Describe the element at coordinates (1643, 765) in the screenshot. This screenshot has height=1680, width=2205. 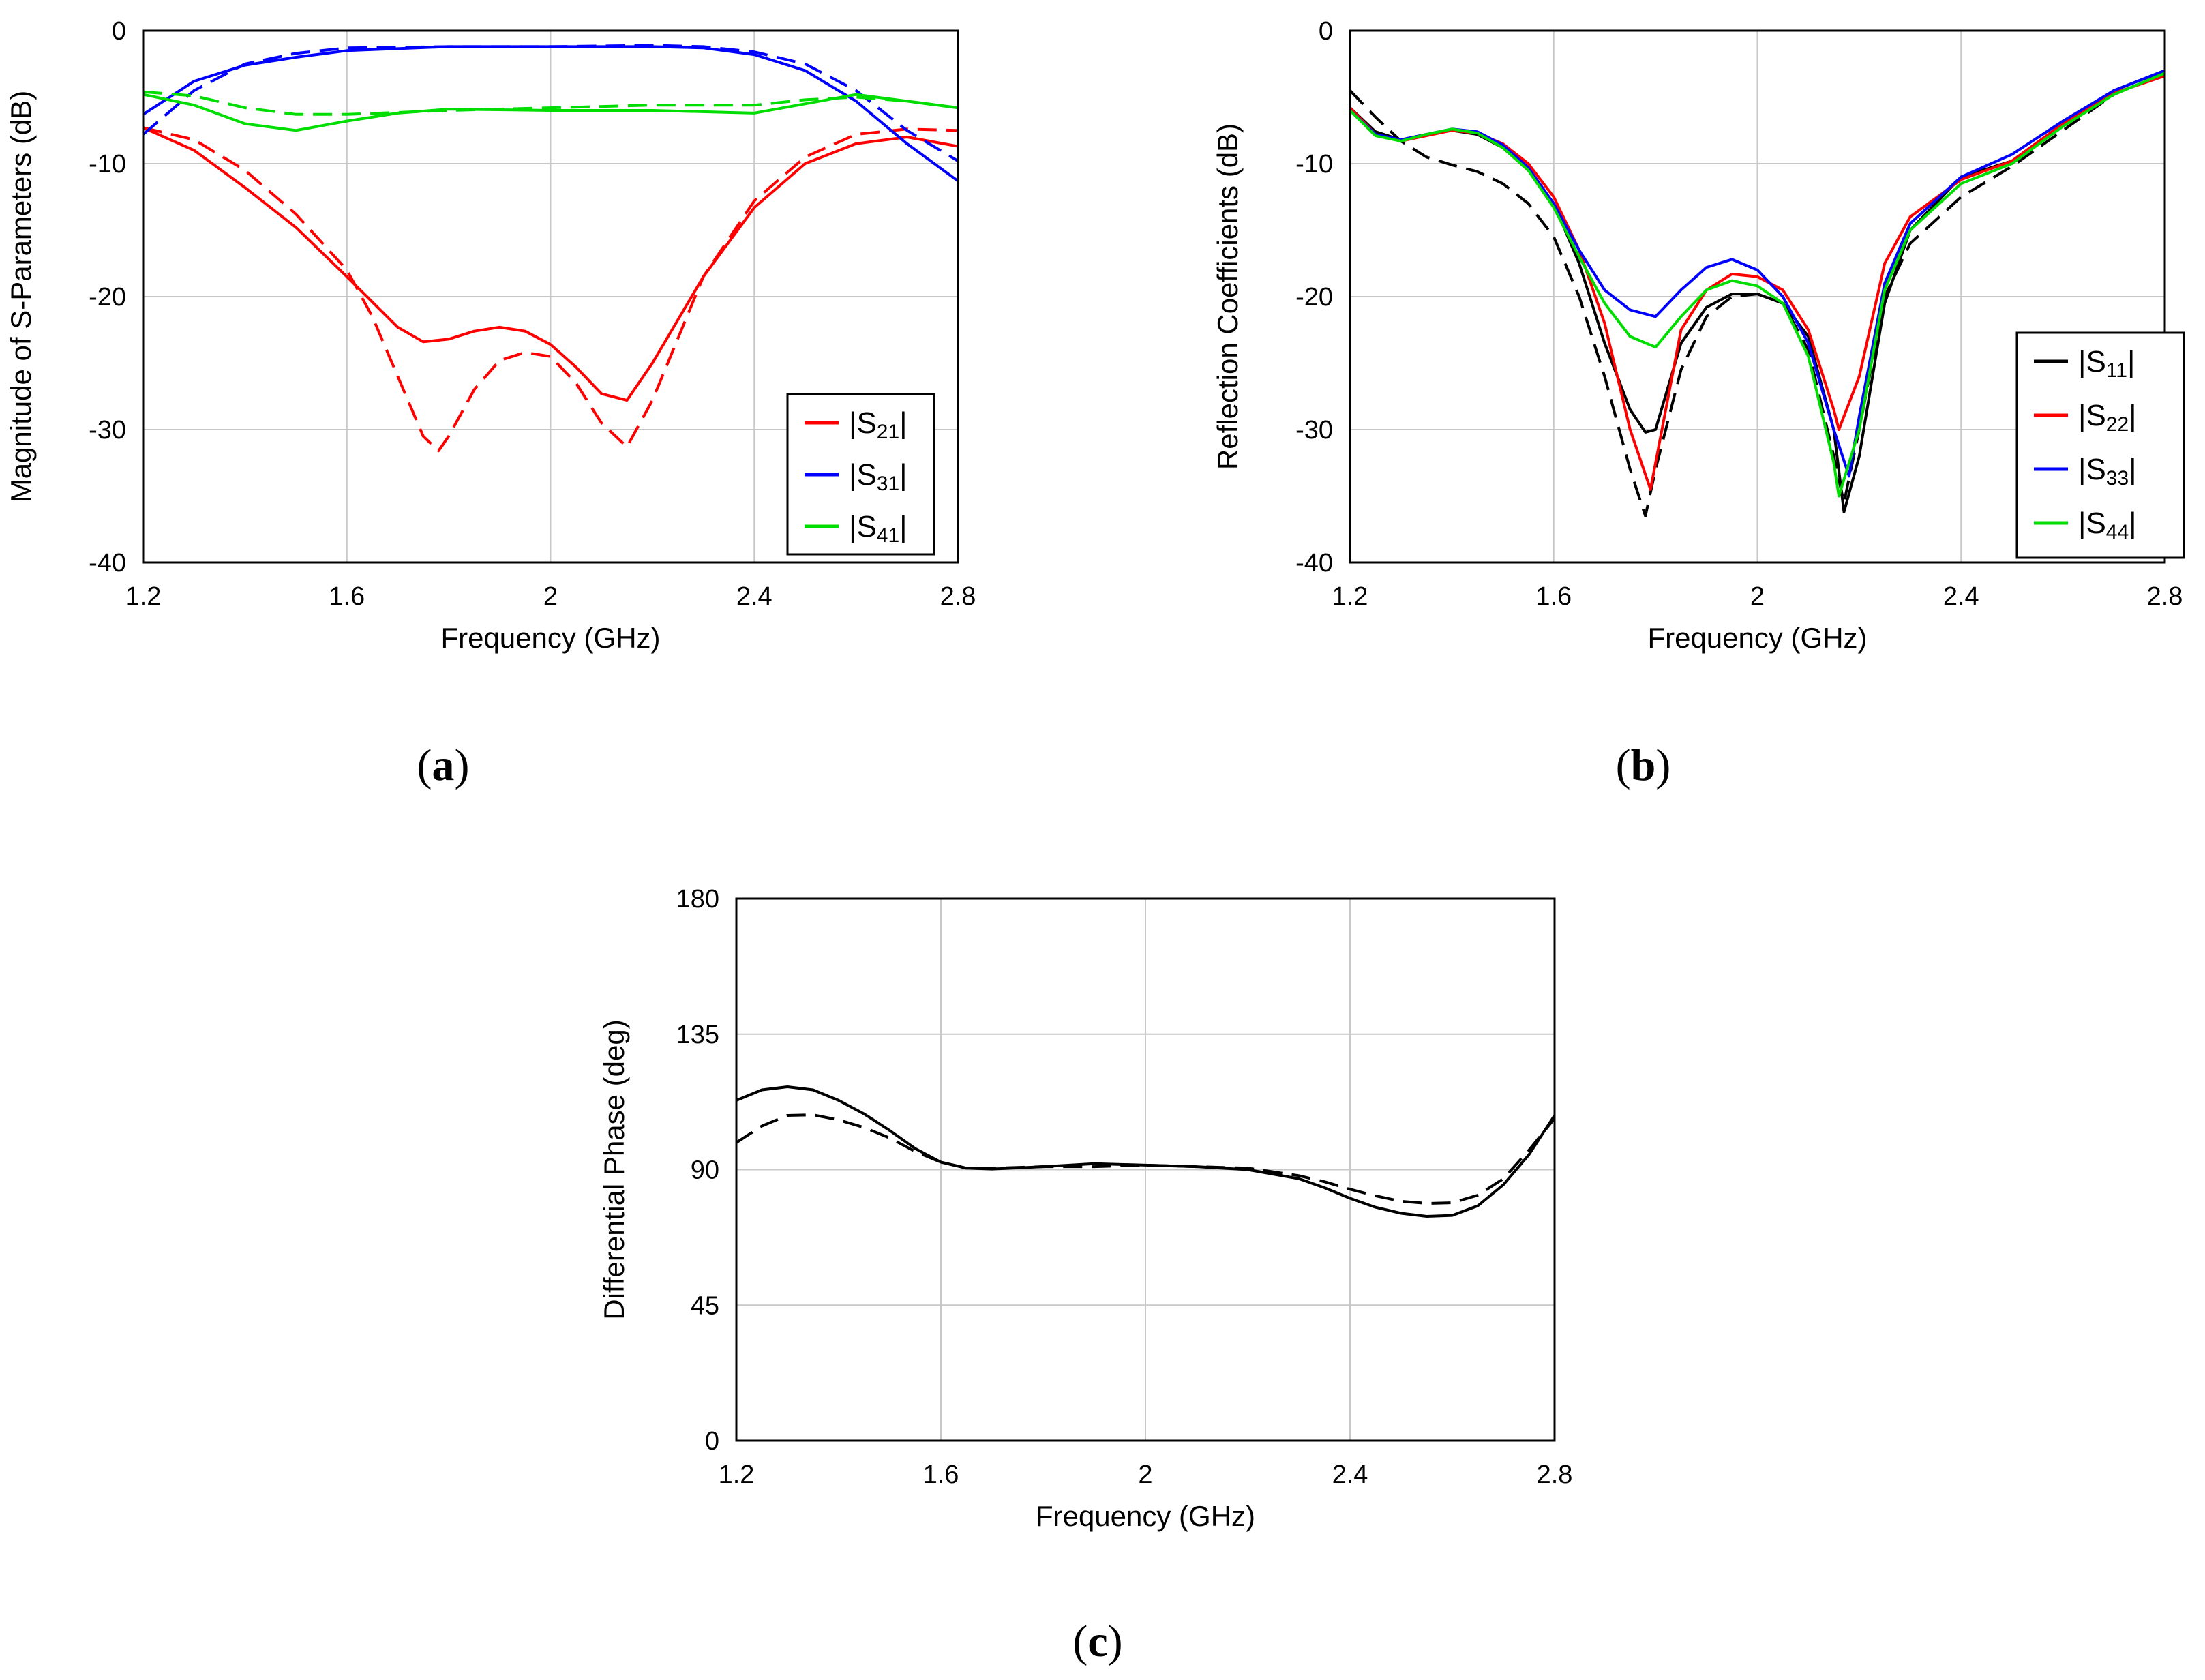
I see `caption-b: (b)` at that location.